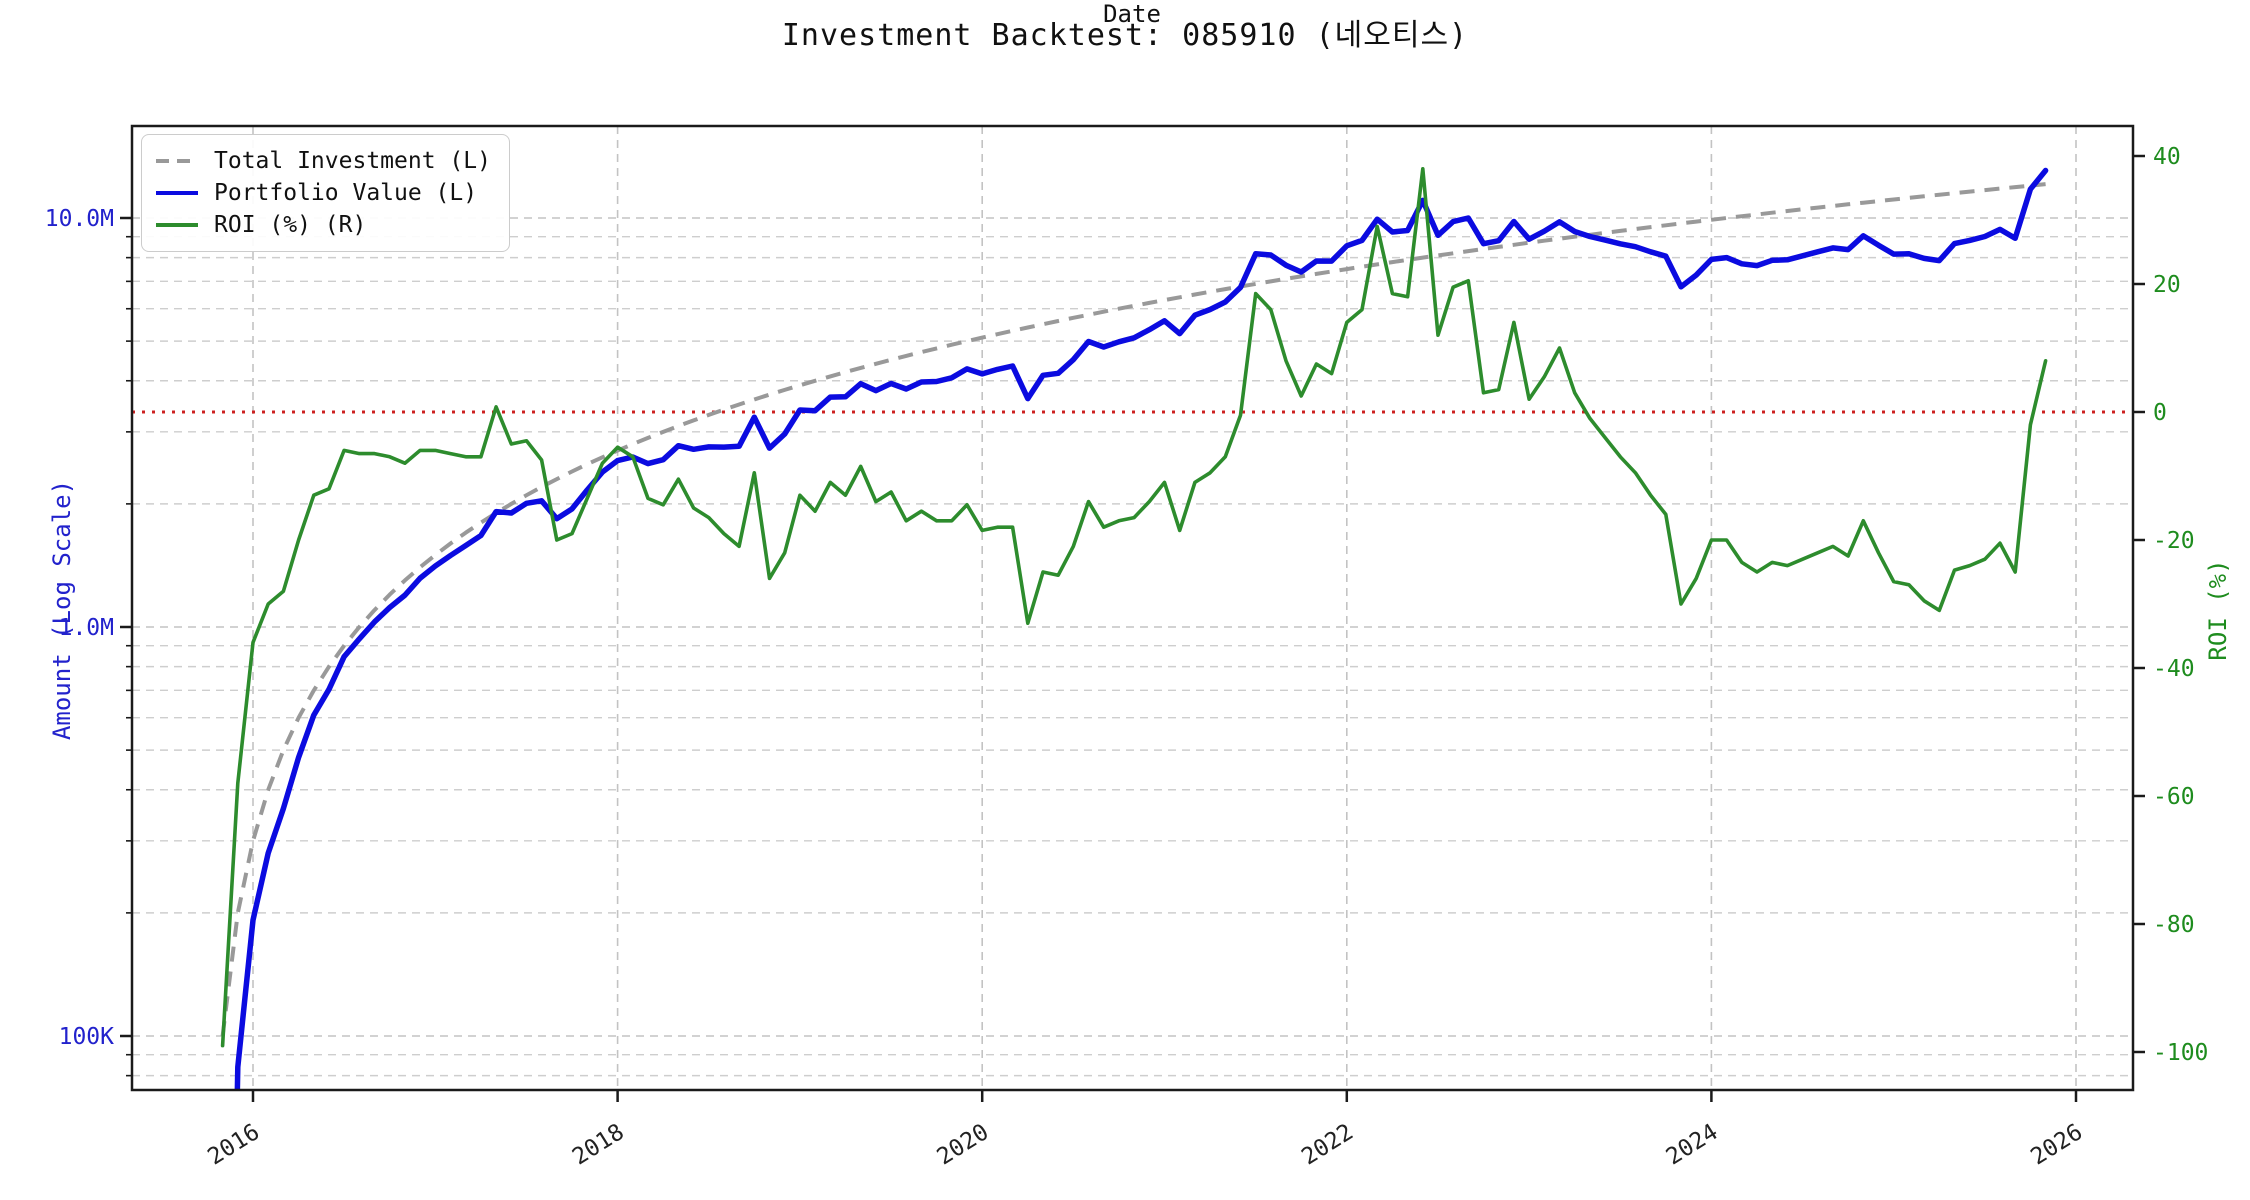  What do you see at coordinates (1692, 1144) in the screenshot?
I see `x-tick-label: 2024` at bounding box center [1692, 1144].